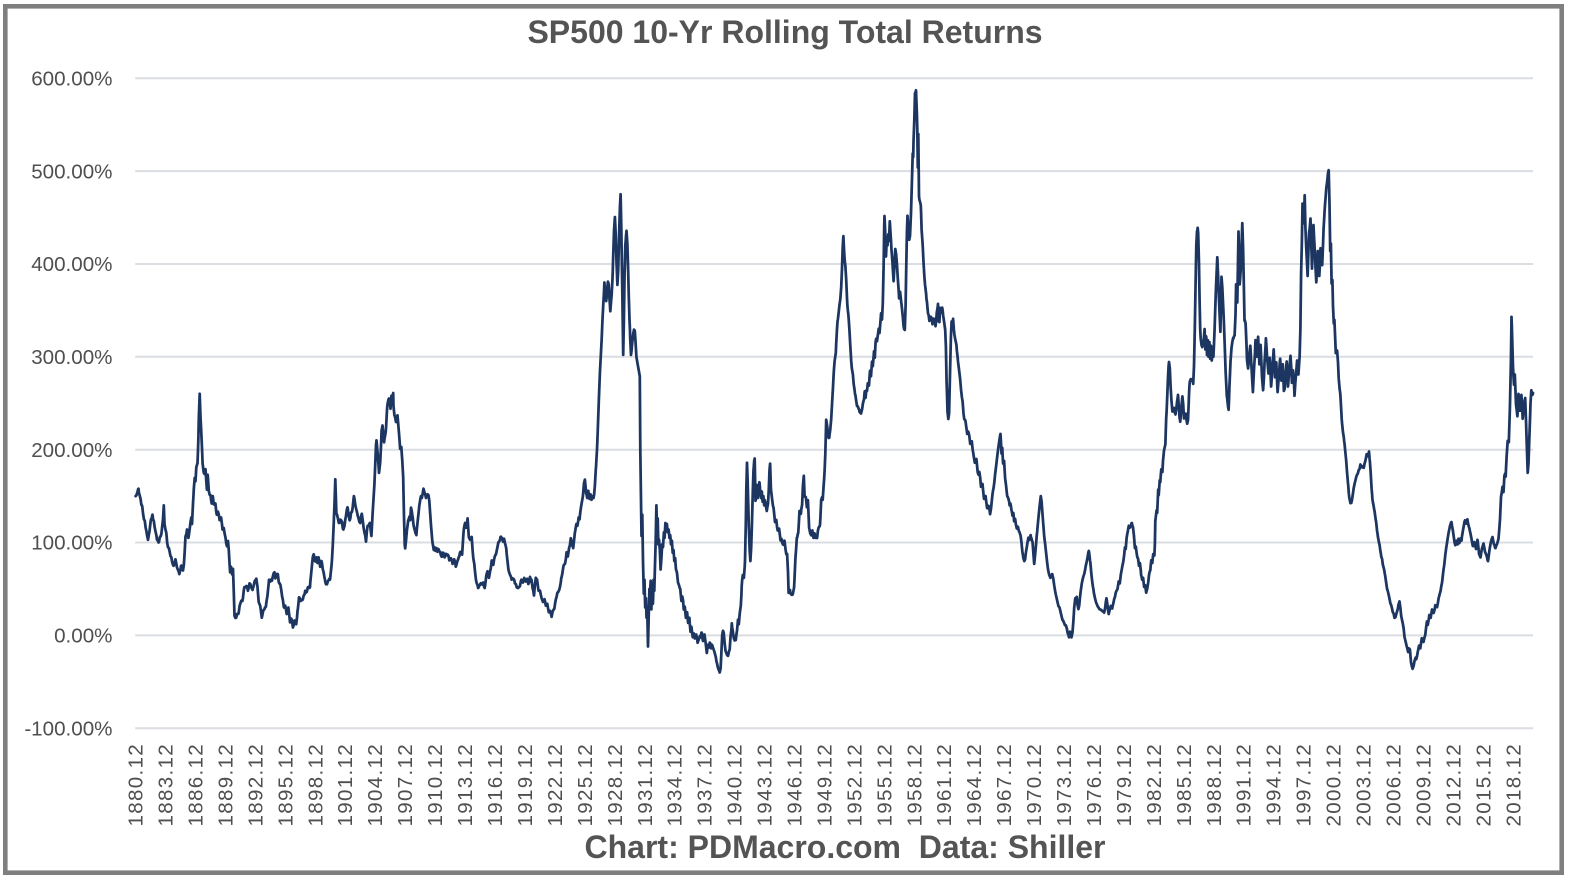  Describe the element at coordinates (1453, 785) in the screenshot. I see `svg-text: 2012.12` at that location.